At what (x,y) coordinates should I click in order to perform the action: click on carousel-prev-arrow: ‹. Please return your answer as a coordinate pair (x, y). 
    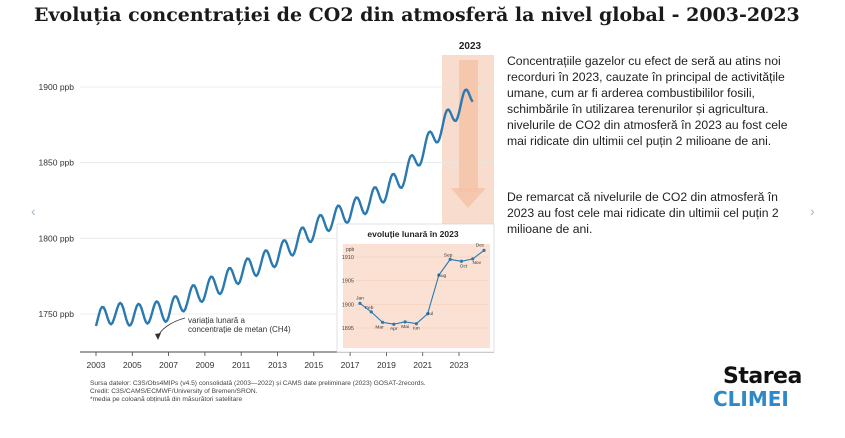
    Looking at the image, I should click on (33, 211).